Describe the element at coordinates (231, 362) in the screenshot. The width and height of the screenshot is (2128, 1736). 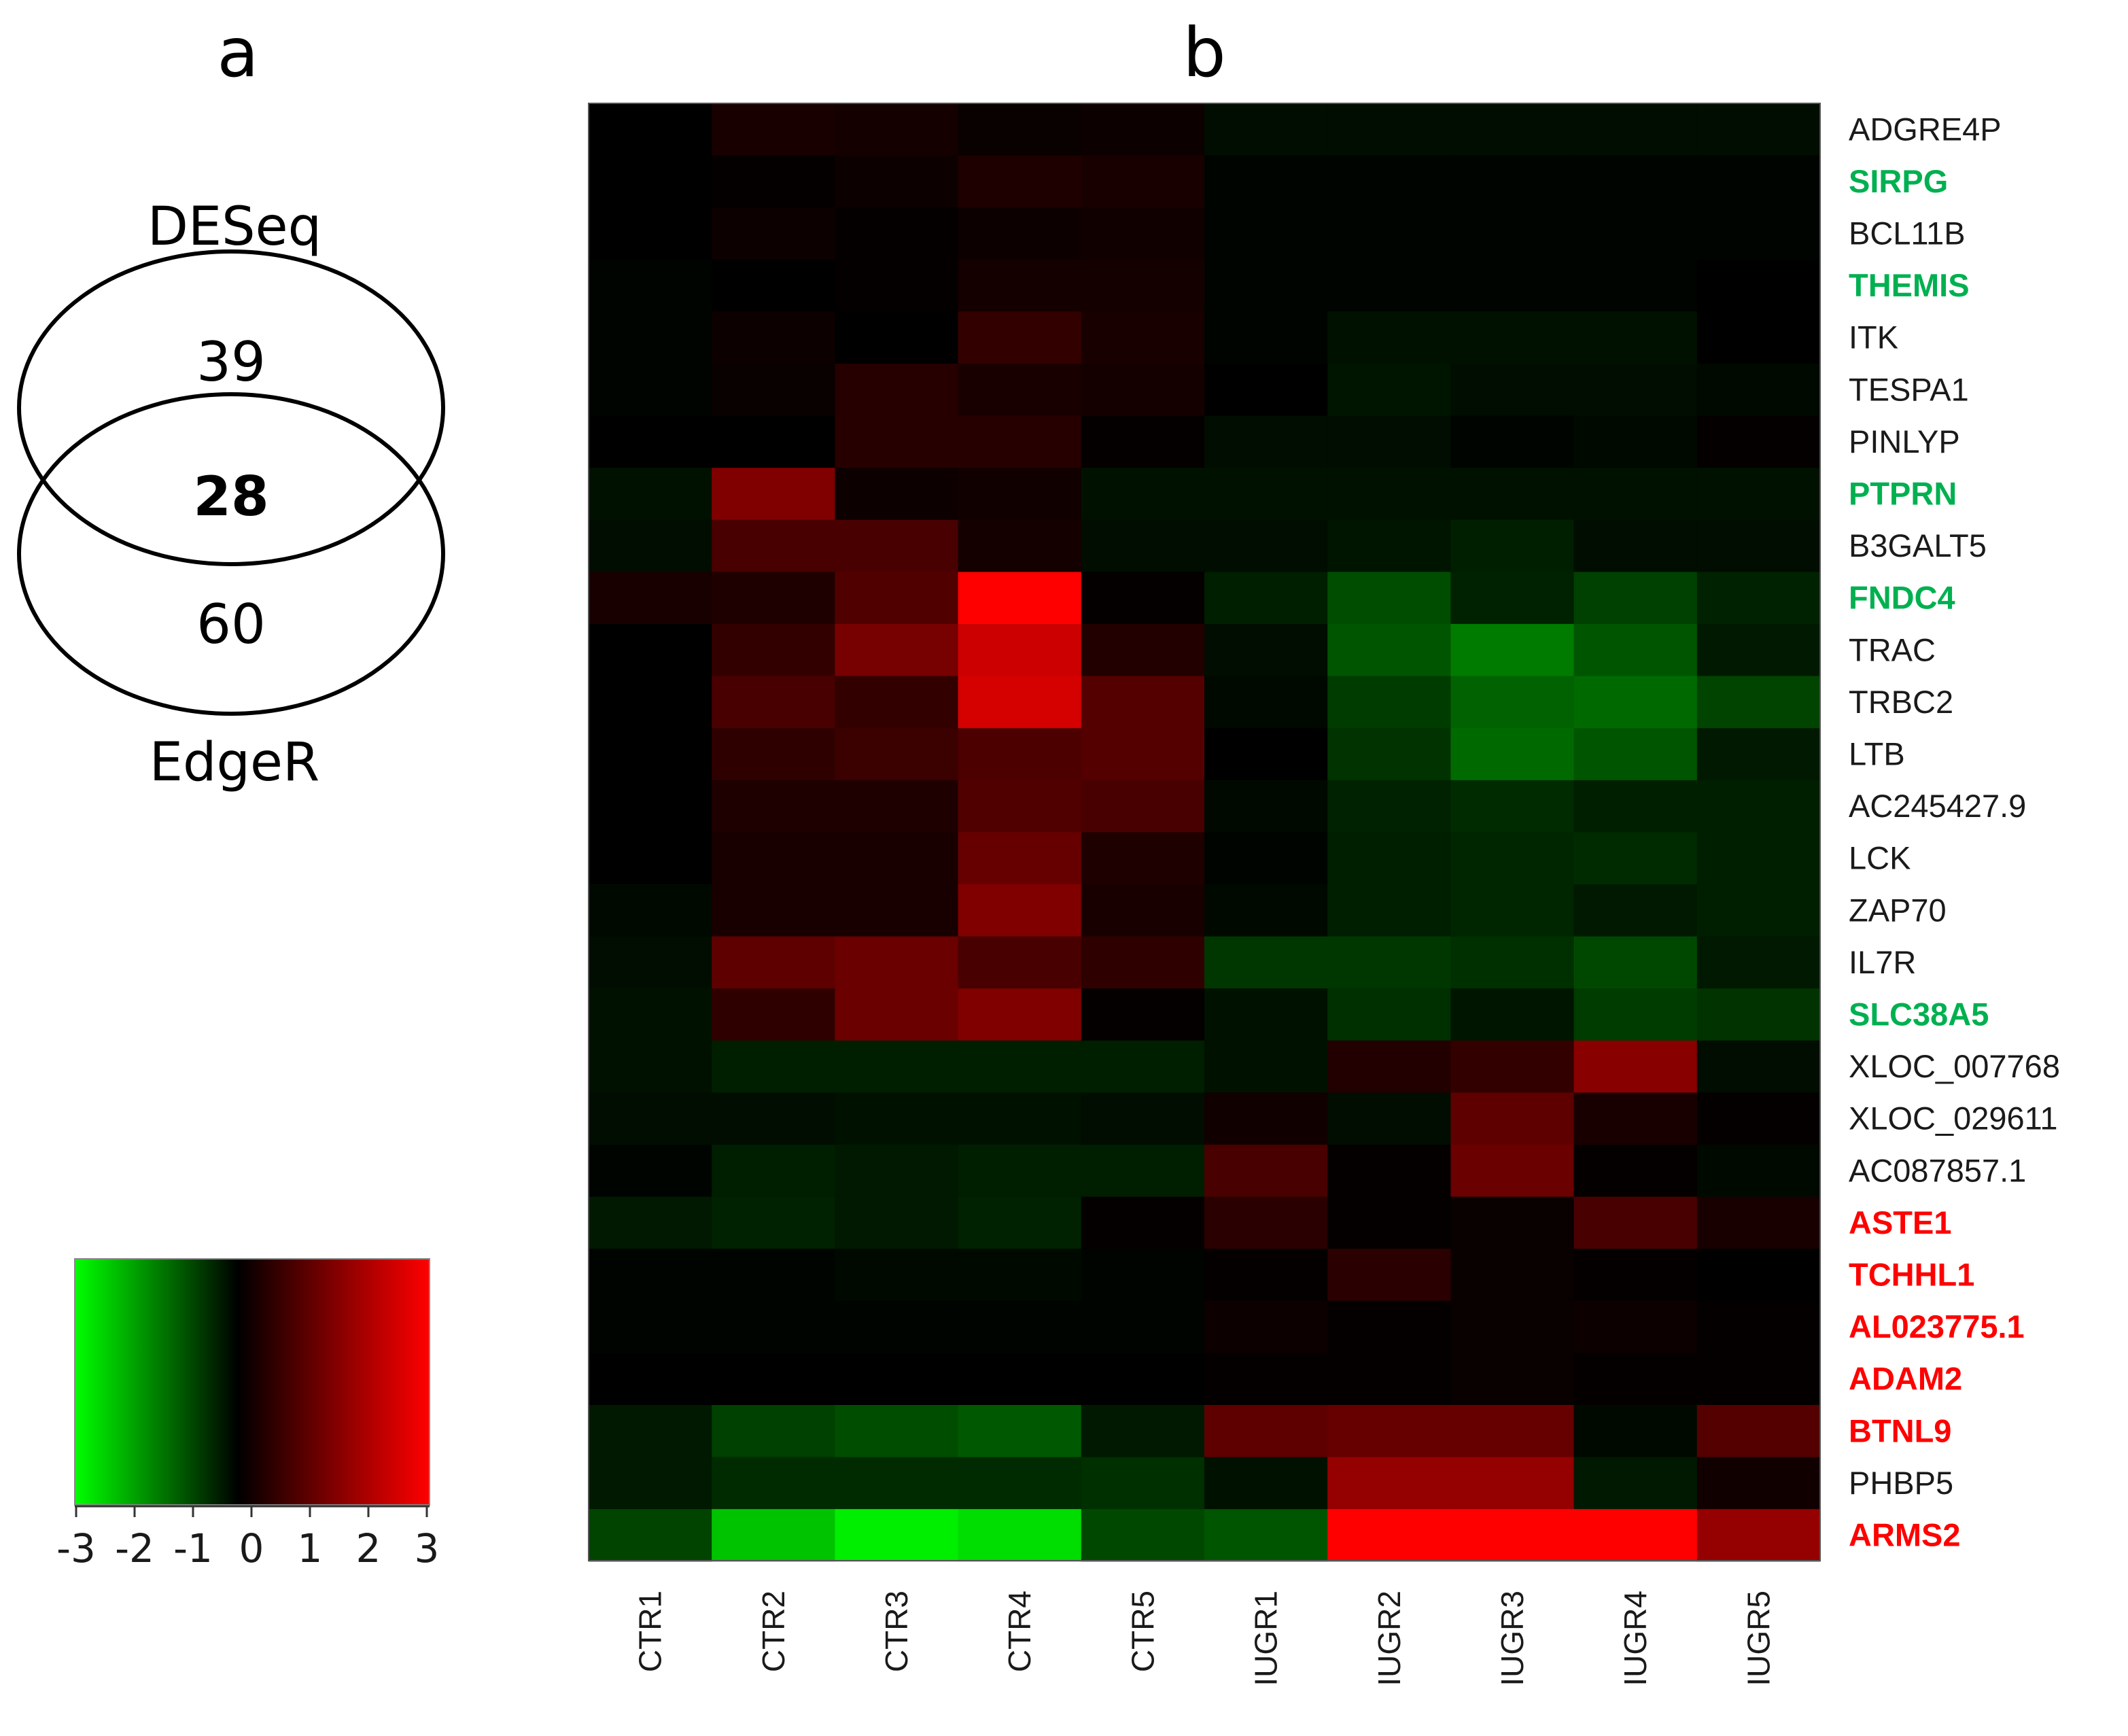
I see `venn-only-deseq-count: 39` at that location.